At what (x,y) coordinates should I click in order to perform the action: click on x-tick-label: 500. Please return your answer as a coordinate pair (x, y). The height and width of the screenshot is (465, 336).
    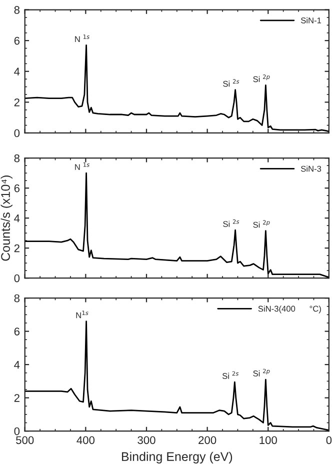
    Looking at the image, I should click on (25, 440).